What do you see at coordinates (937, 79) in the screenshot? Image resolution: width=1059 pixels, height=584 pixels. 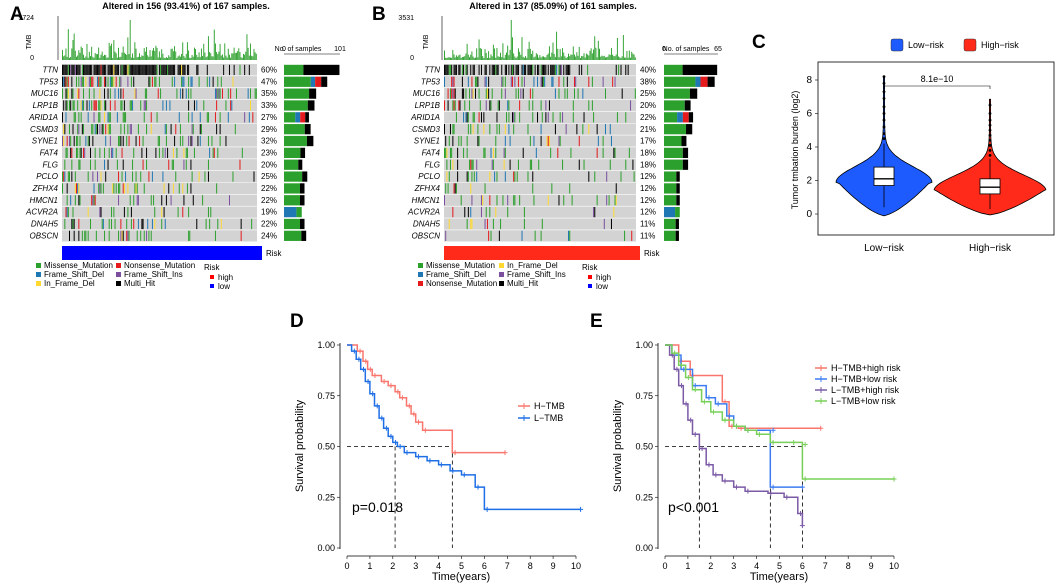 I see `panel-c-pvalue: 8.1e−10` at bounding box center [937, 79].